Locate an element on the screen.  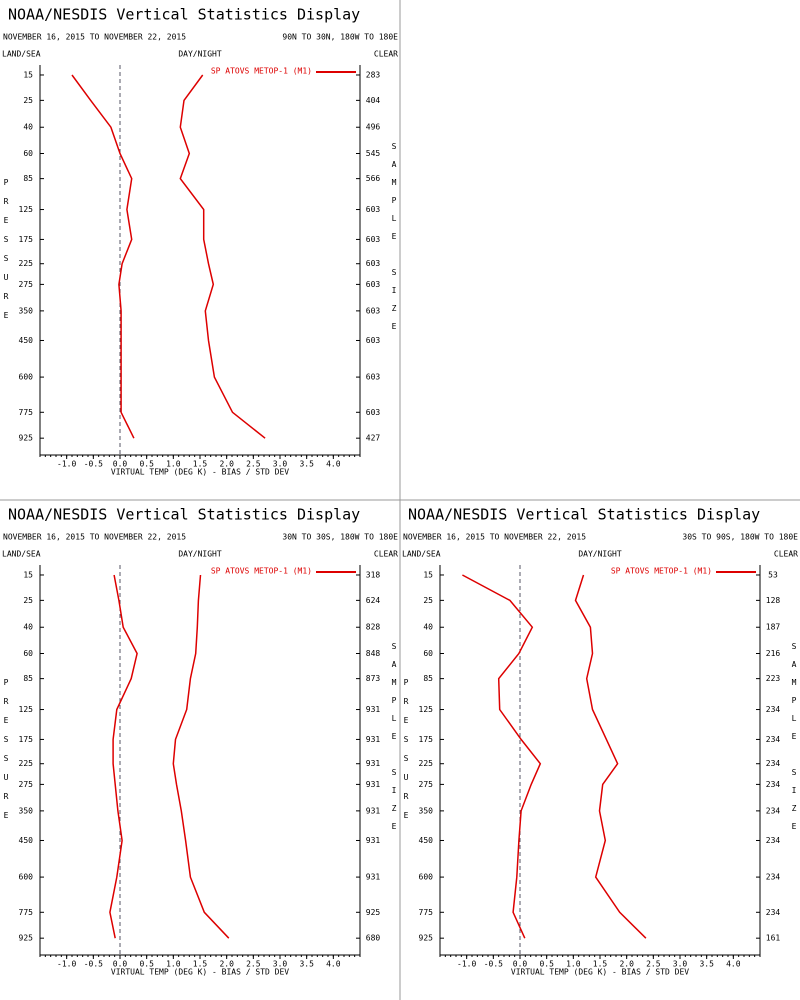
sample-size: 223 is located at coordinates (773, 678).